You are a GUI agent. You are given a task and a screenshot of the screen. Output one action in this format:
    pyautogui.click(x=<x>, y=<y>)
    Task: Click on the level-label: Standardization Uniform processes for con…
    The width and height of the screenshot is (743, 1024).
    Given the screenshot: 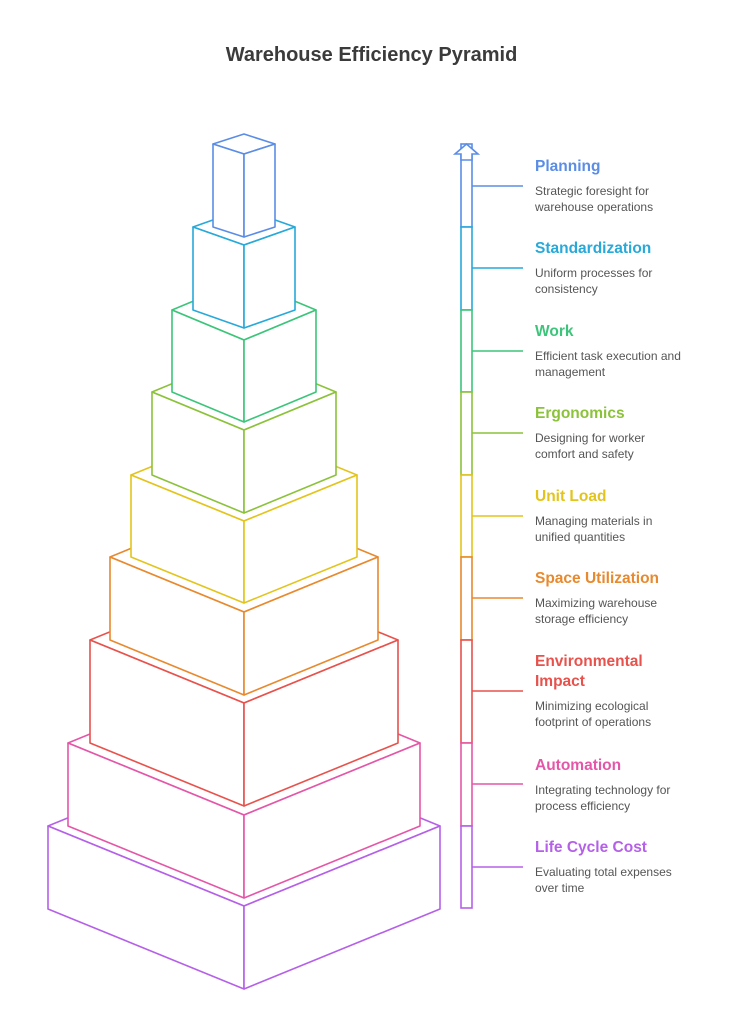 What is the action you would take?
    pyautogui.click(x=635, y=268)
    